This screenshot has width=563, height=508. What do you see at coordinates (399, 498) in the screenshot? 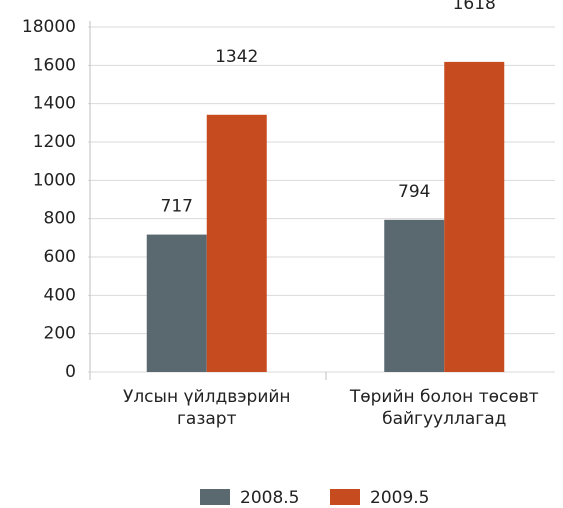
I see `legend-label: 2009.5` at bounding box center [399, 498].